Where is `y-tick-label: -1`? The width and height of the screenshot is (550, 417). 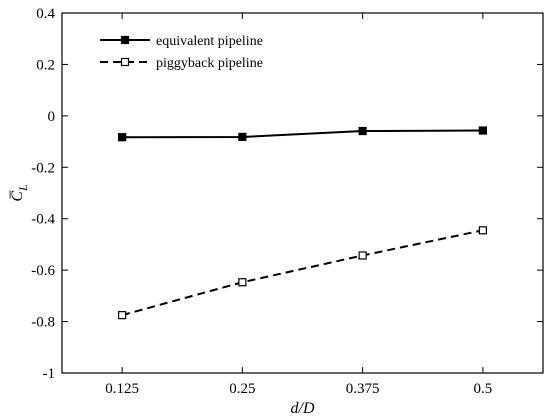
y-tick-label: -1 is located at coordinates (49, 374).